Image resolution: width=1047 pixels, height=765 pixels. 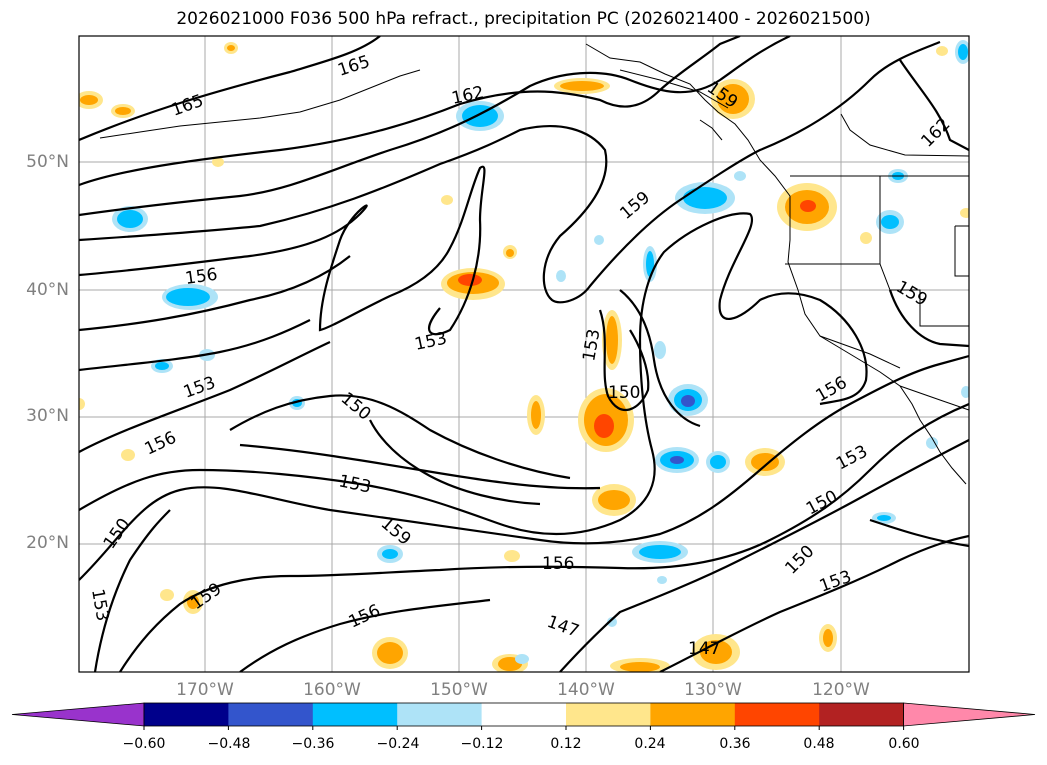 What do you see at coordinates (713, 690) in the screenshot?
I see `lon-tick-130w: 130°W` at bounding box center [713, 690].